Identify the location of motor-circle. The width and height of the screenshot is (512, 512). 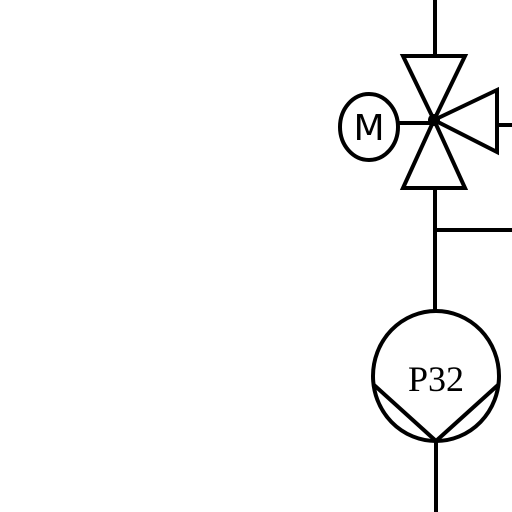
(369, 127).